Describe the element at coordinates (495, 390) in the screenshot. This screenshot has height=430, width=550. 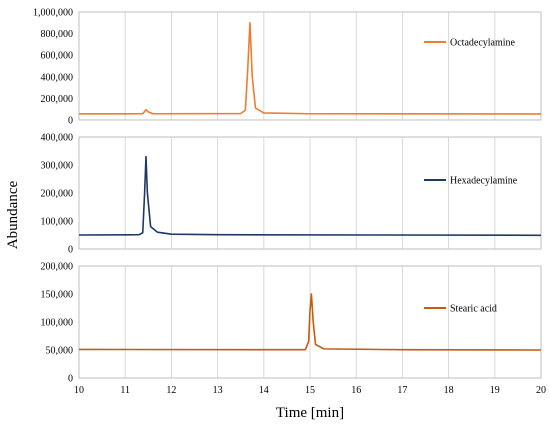
I see `x-tick-label: 19` at that location.